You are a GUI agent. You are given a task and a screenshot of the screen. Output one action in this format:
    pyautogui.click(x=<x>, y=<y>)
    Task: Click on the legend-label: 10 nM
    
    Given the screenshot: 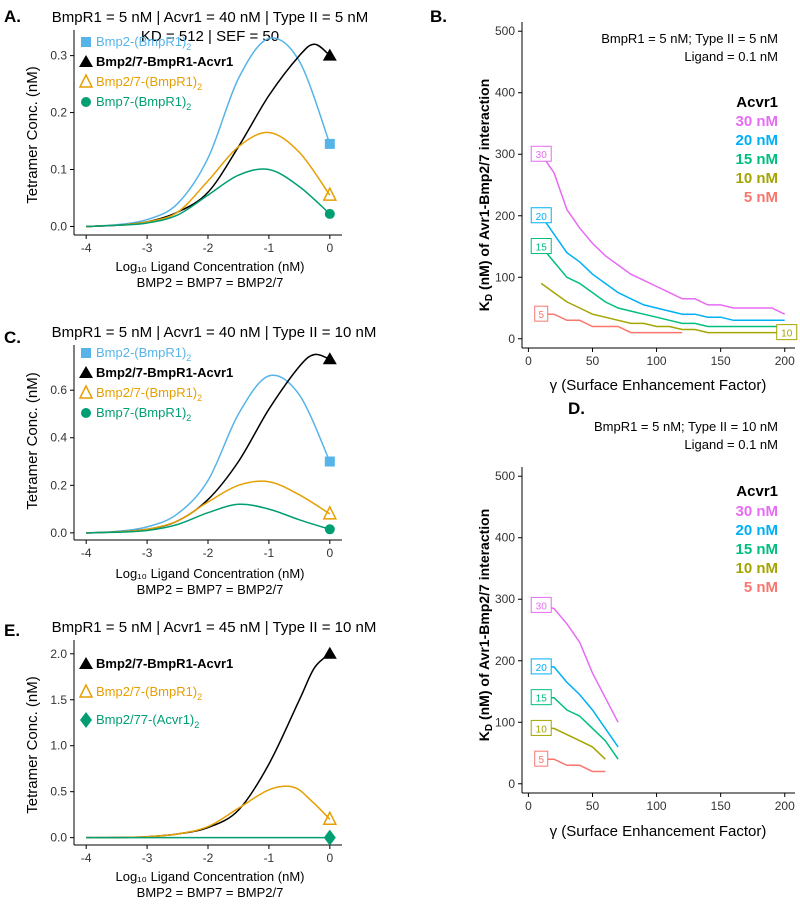 What is the action you would take?
    pyautogui.click(x=756, y=178)
    